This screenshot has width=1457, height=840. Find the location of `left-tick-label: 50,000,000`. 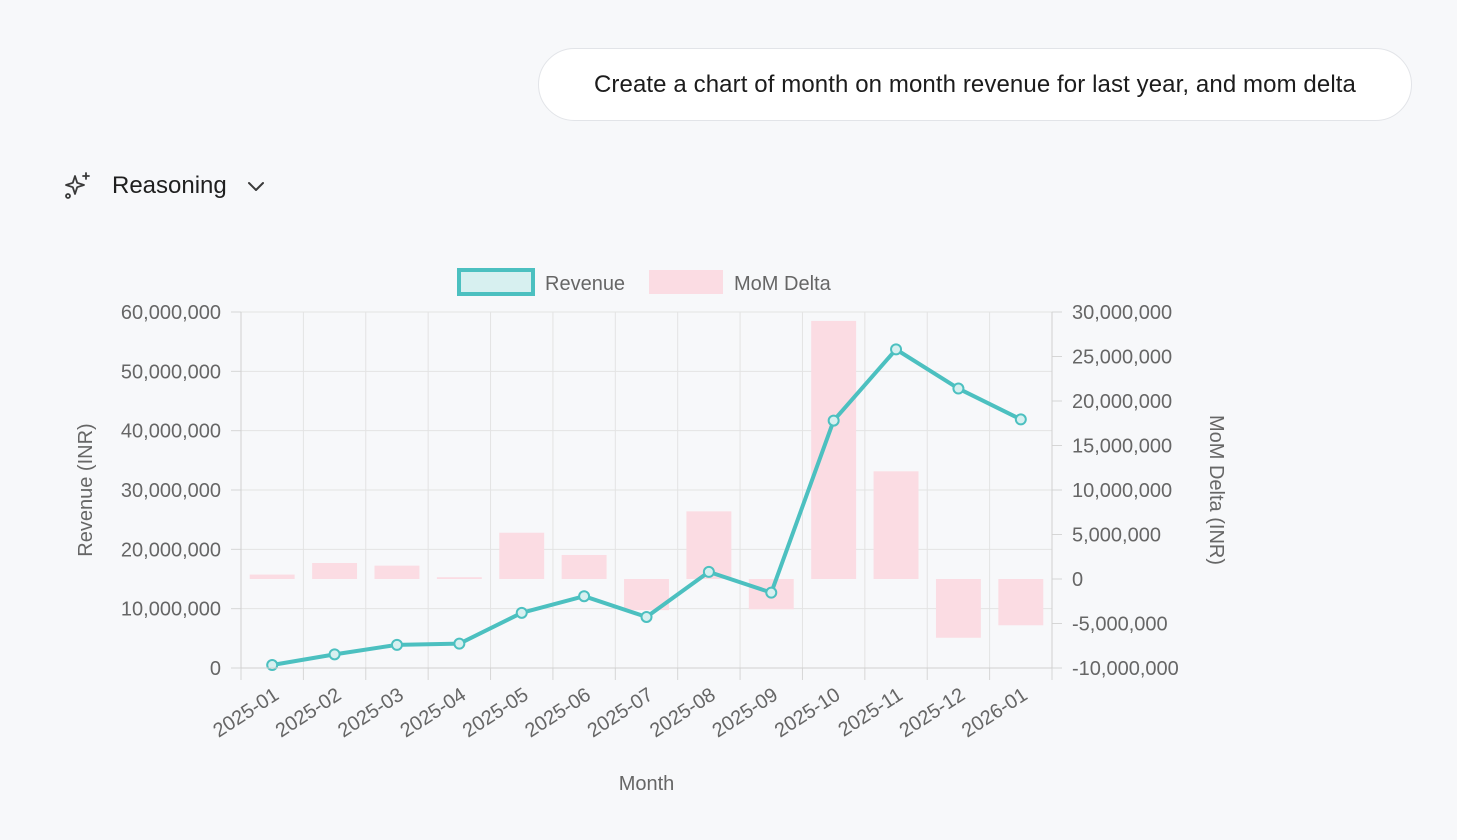

left-tick-label: 50,000,000 is located at coordinates (171, 372).